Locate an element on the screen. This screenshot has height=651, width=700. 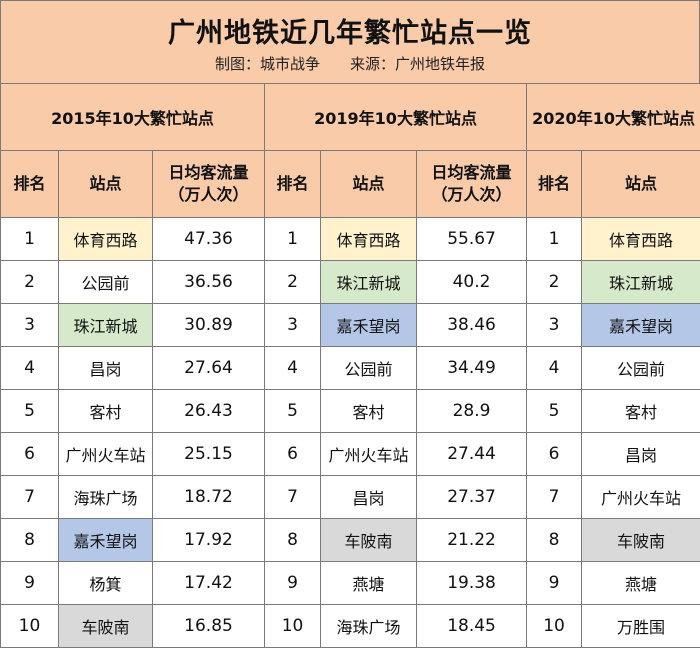
table-row: 5 客村 26.43 5 客村 28.9 5 客村 is located at coordinates (350, 411).